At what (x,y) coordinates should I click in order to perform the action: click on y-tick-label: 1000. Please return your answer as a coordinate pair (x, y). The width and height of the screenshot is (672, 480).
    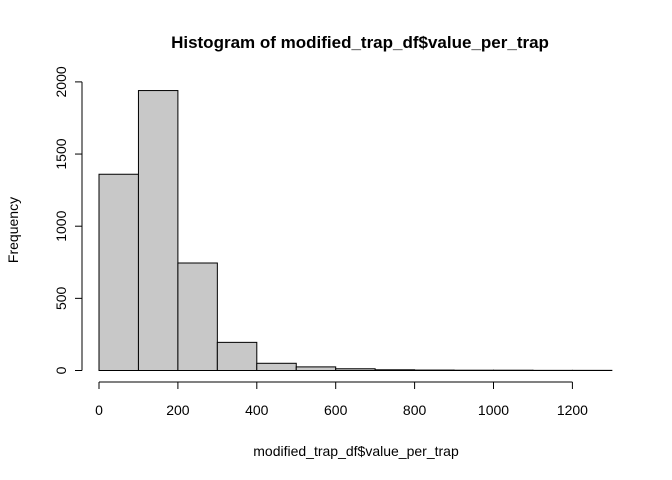
    Looking at the image, I should click on (61, 225).